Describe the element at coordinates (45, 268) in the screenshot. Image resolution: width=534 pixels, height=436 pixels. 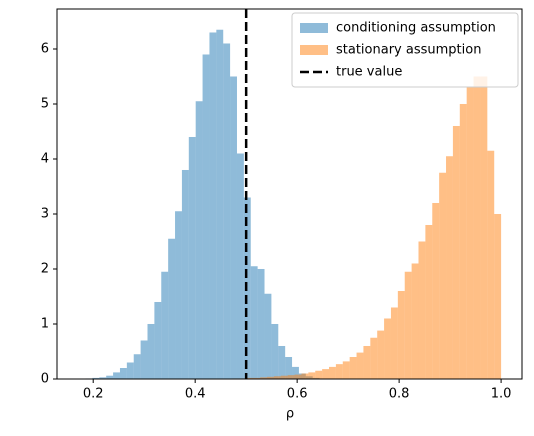
I see `y-tick-label: 2` at that location.